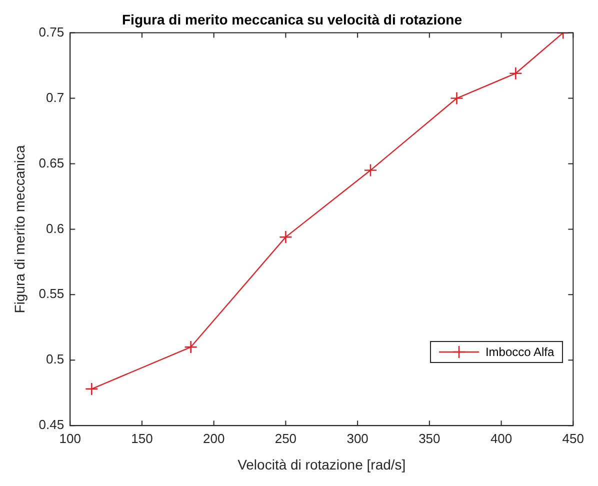 This screenshot has width=598, height=486. What do you see at coordinates (213, 438) in the screenshot?
I see `x-tick-label: 200` at bounding box center [213, 438].